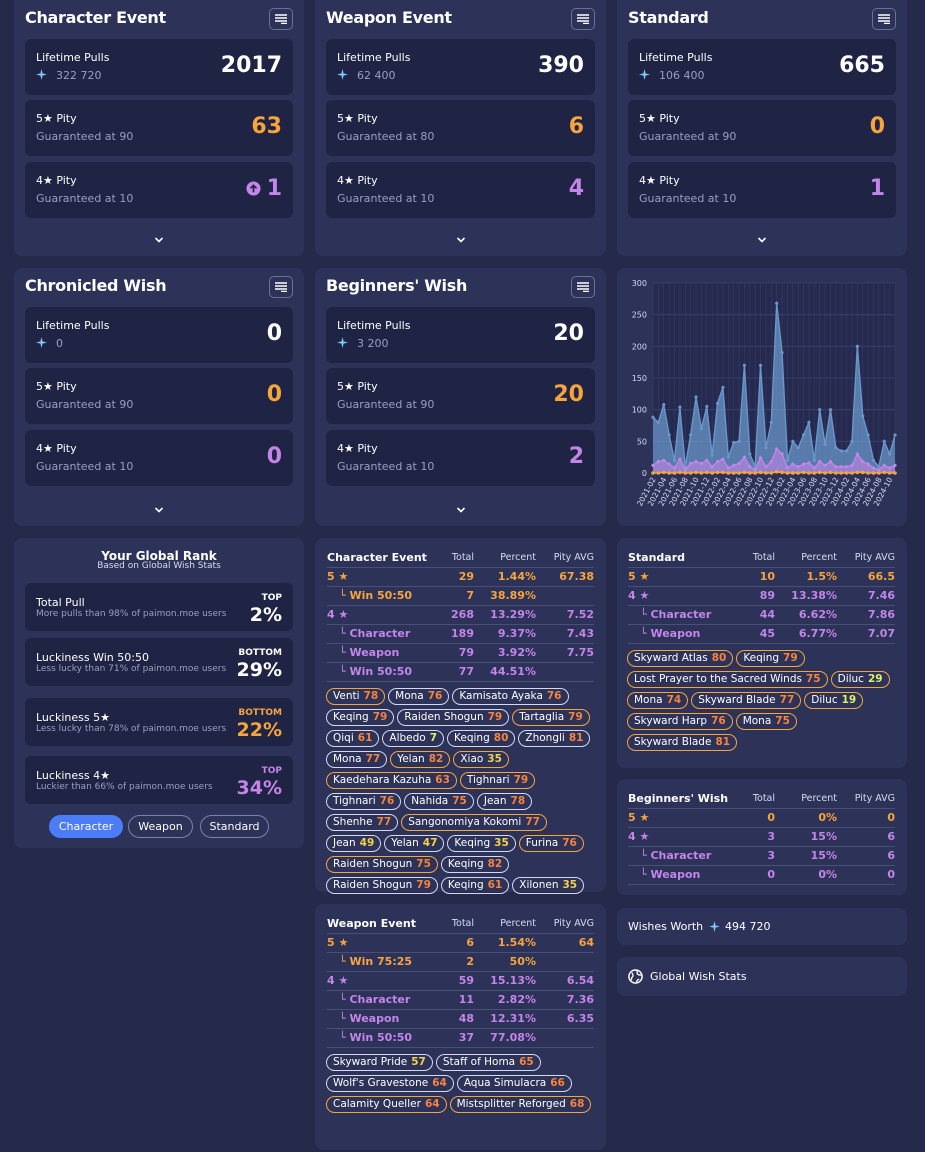 The width and height of the screenshot is (925, 1152). I want to click on table-row: └ Win 75:25 2 50%, so click(460, 962).